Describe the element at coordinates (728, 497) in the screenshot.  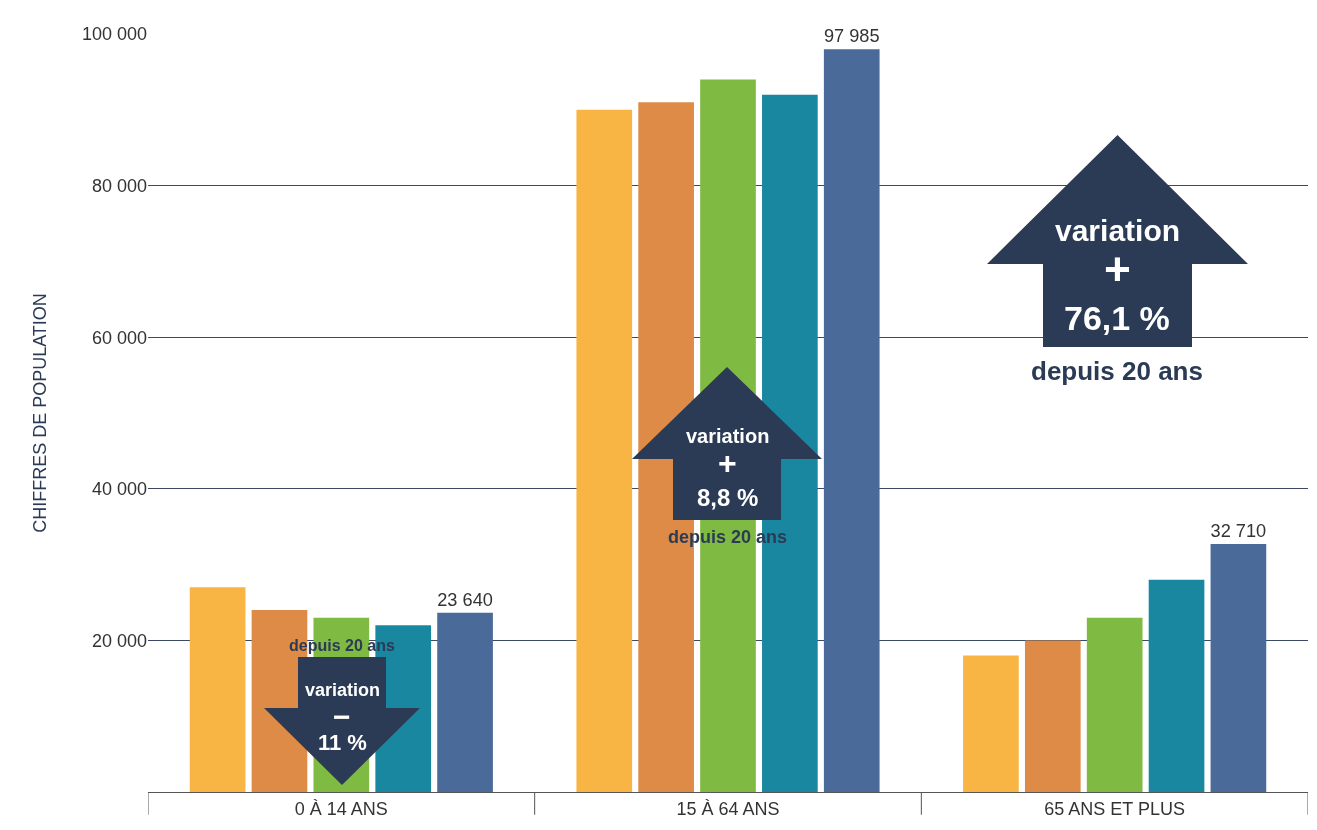
I see `annotation: 8,8 %` at that location.